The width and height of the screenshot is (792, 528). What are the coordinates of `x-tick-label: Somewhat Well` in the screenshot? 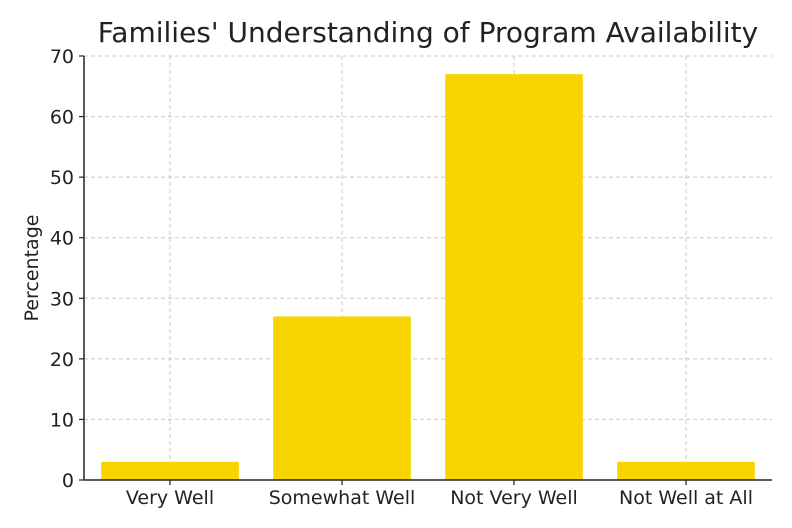 It's located at (342, 498).